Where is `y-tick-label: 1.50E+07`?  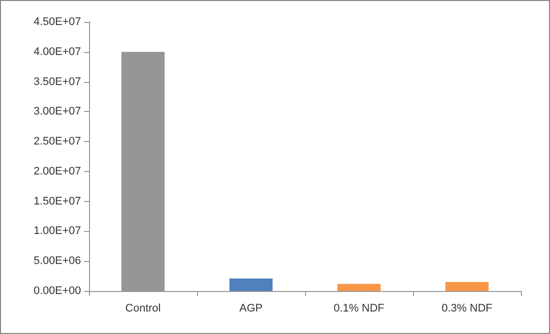 y-tick-label: 1.50E+07 is located at coordinates (57, 201).